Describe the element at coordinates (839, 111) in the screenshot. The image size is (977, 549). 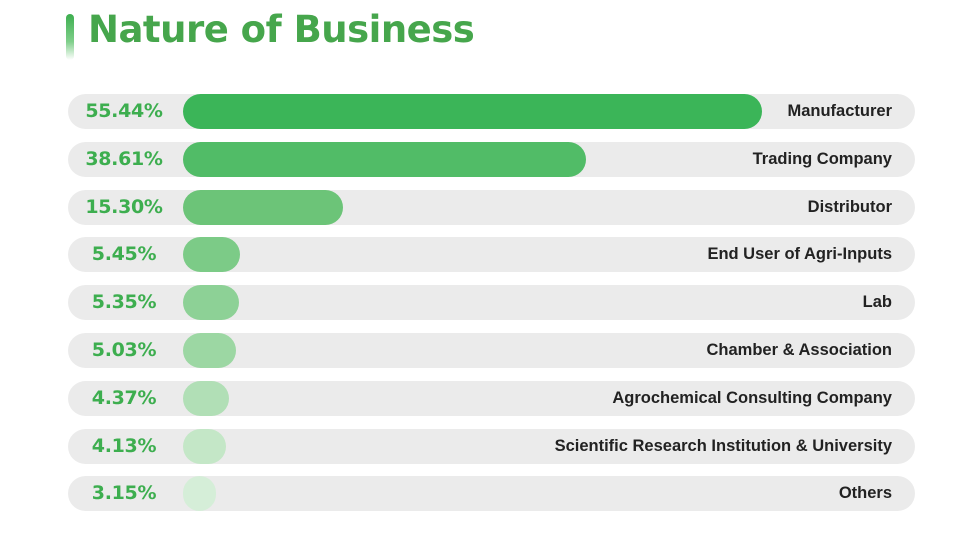
I see `bar-category-label: Manufacturer` at that location.